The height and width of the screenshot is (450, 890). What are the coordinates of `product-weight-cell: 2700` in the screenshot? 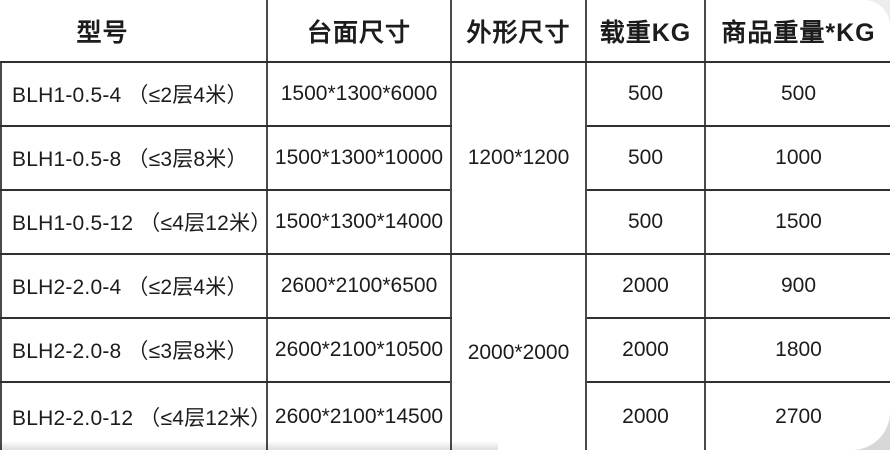 It's located at (797, 415).